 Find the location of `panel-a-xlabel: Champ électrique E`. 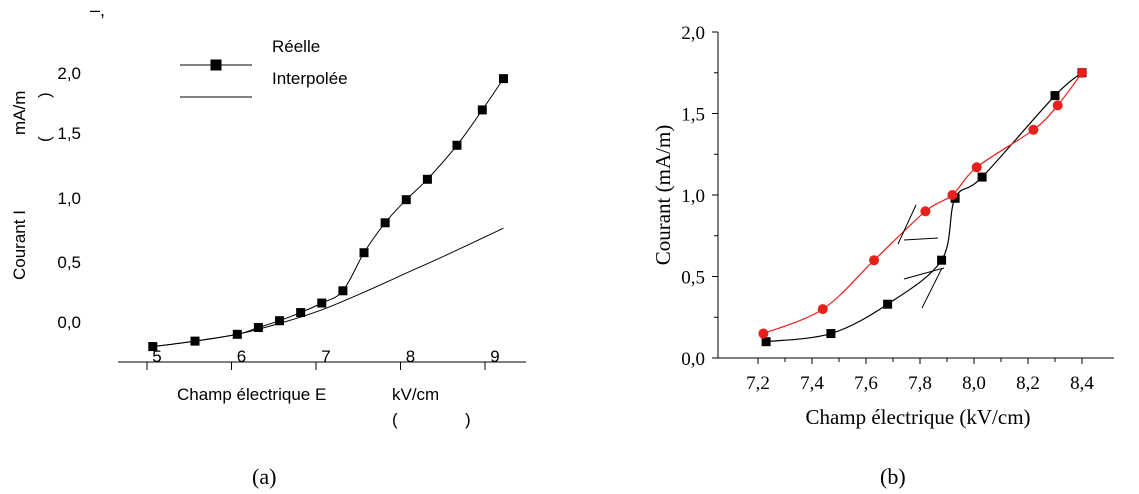

panel-a-xlabel: Champ électrique E is located at coordinates (251, 394).